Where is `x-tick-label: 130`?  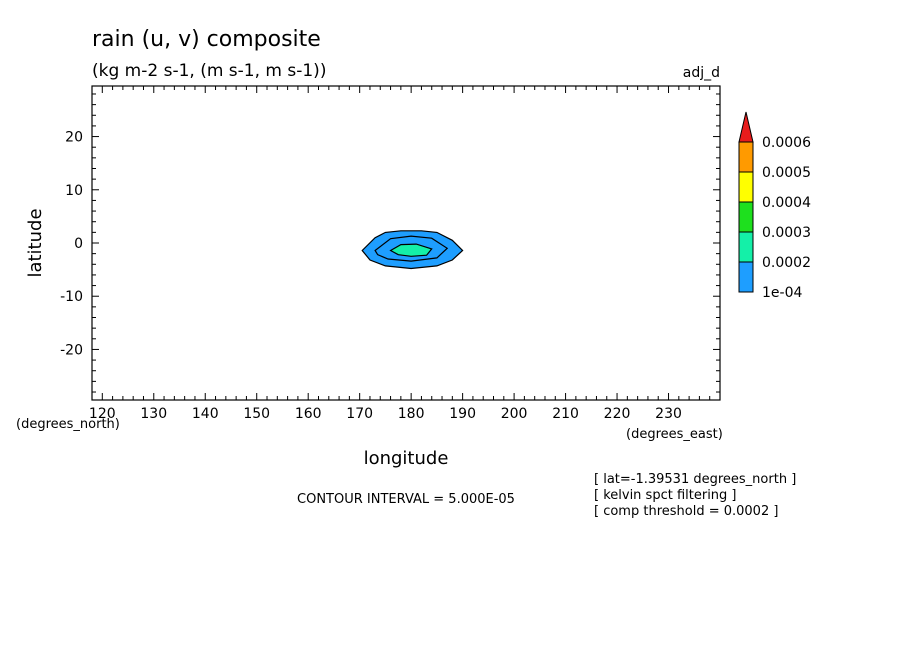 x-tick-label: 130 is located at coordinates (153, 414).